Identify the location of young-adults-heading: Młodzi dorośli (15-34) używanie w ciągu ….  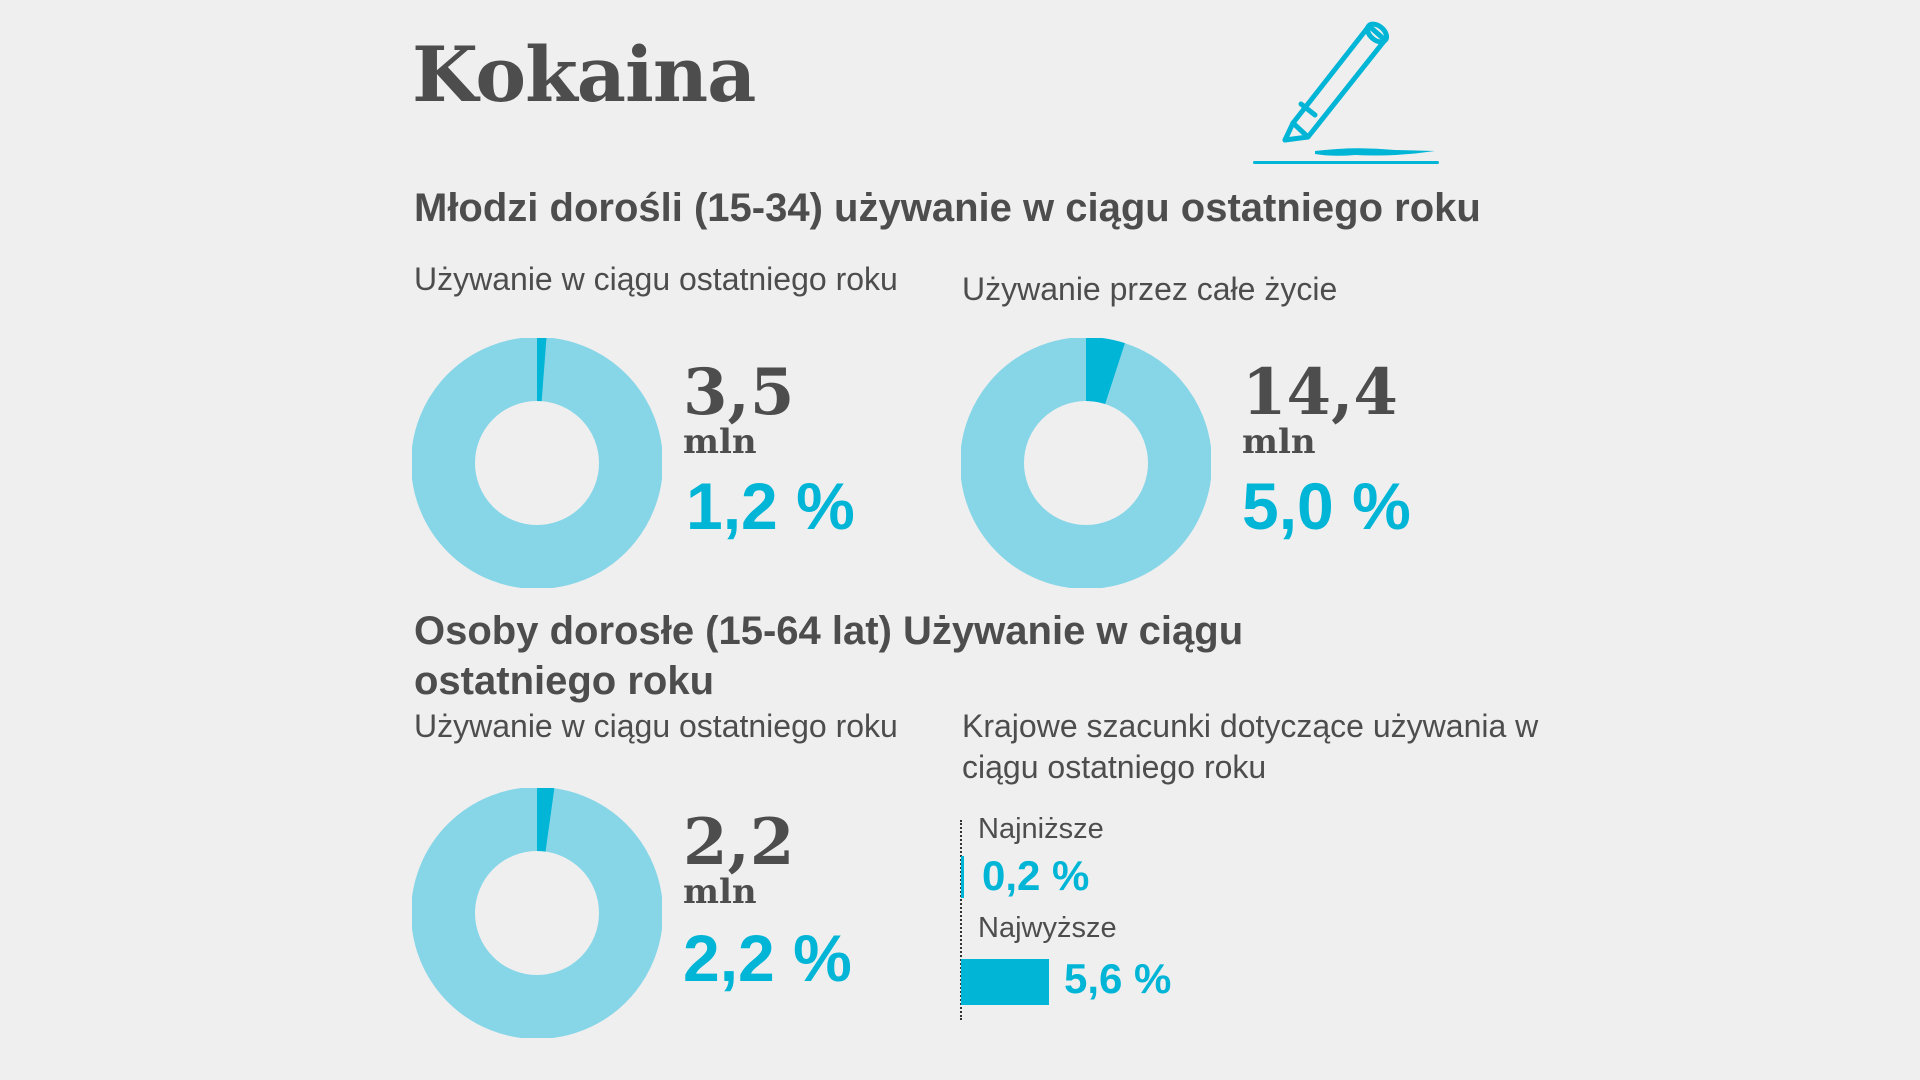
(947, 208).